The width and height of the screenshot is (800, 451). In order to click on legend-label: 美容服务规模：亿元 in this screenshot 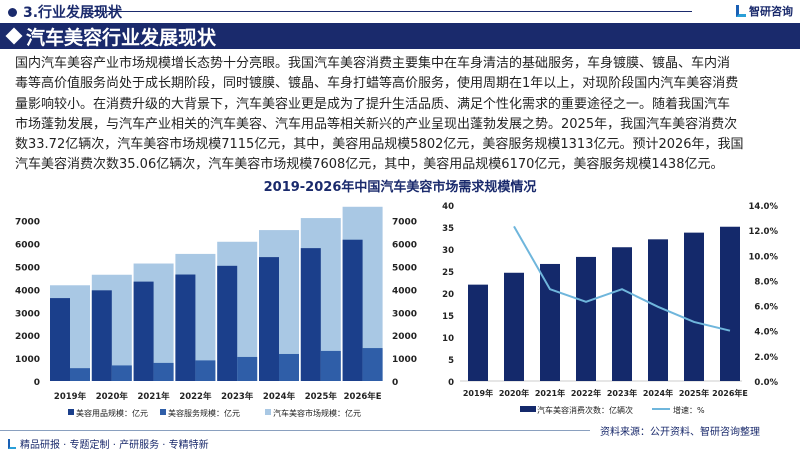, I will do `click(204, 413)`.